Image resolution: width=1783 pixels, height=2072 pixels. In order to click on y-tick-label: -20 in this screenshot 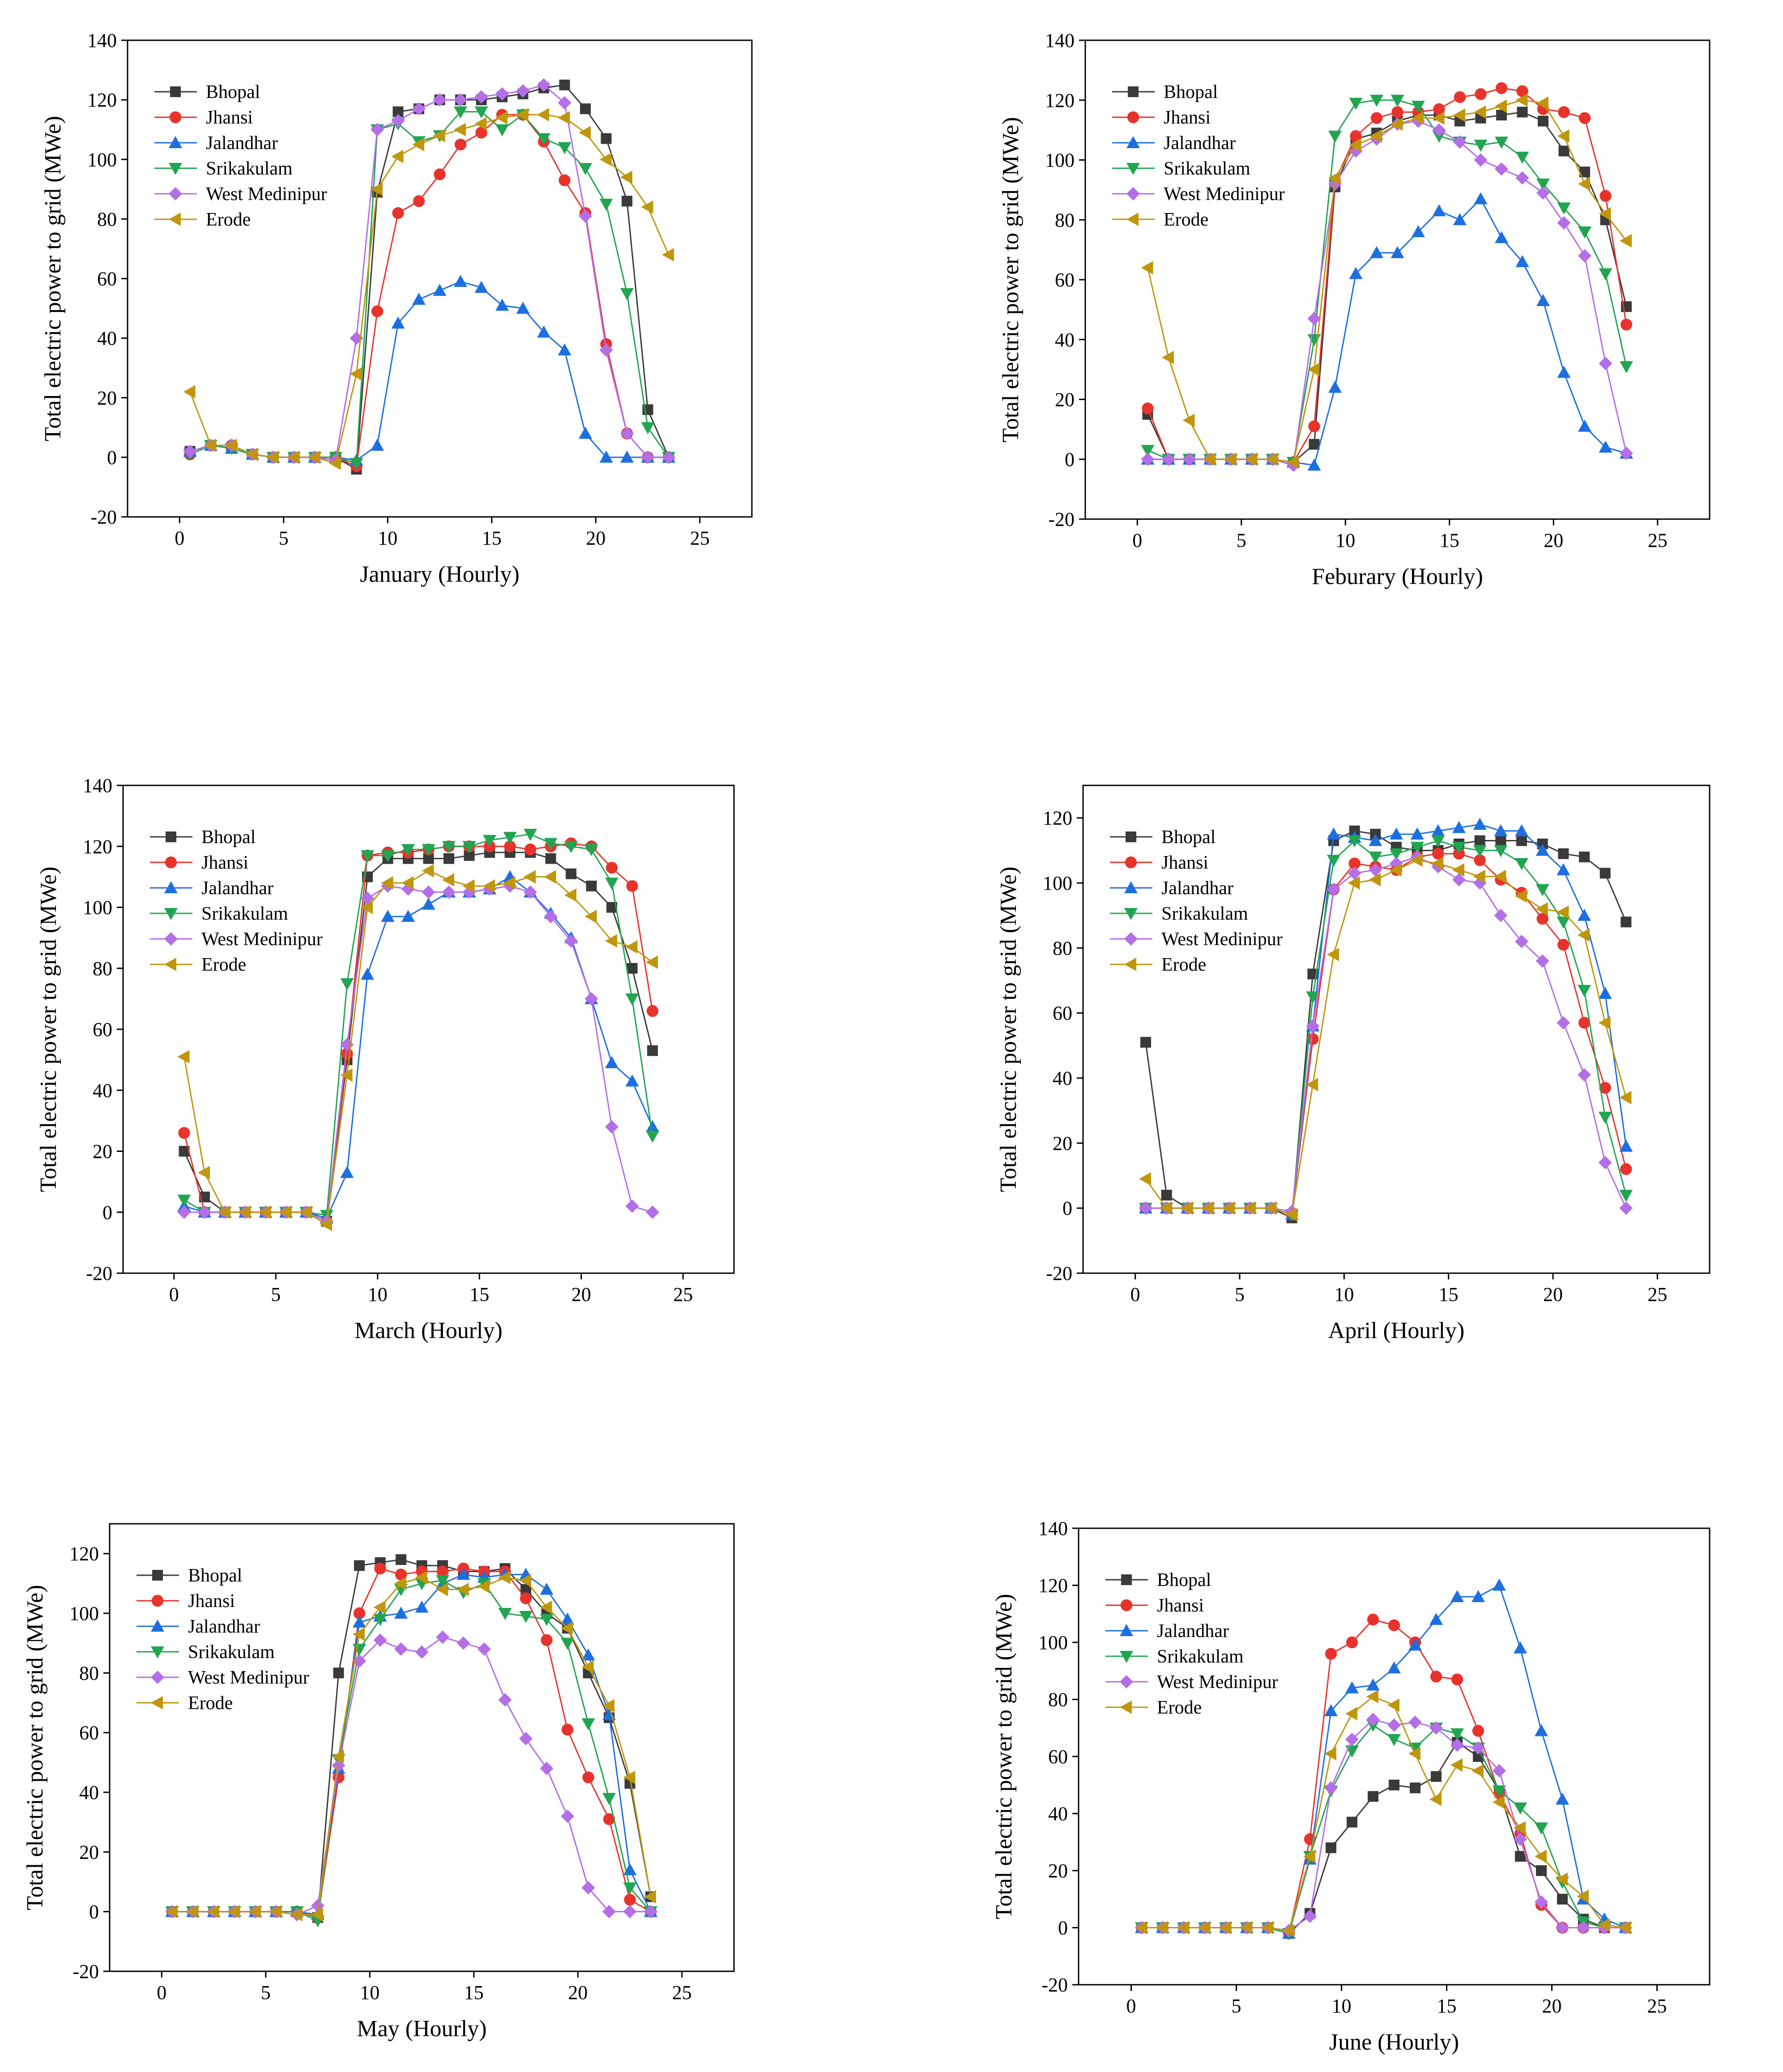, I will do `click(86, 1972)`.